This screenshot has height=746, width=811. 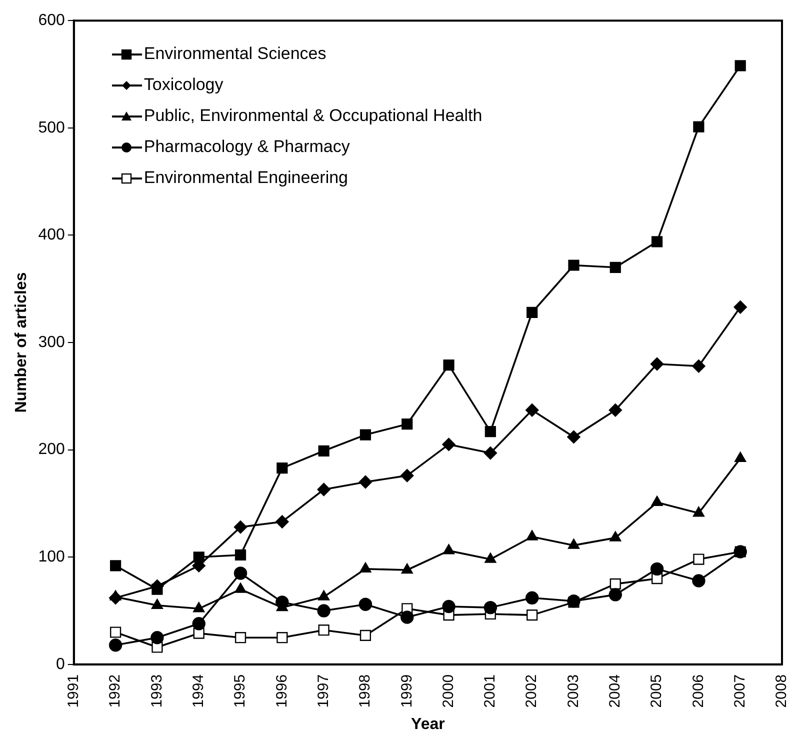 I want to click on legend-label: Toxicology, so click(x=184, y=85).